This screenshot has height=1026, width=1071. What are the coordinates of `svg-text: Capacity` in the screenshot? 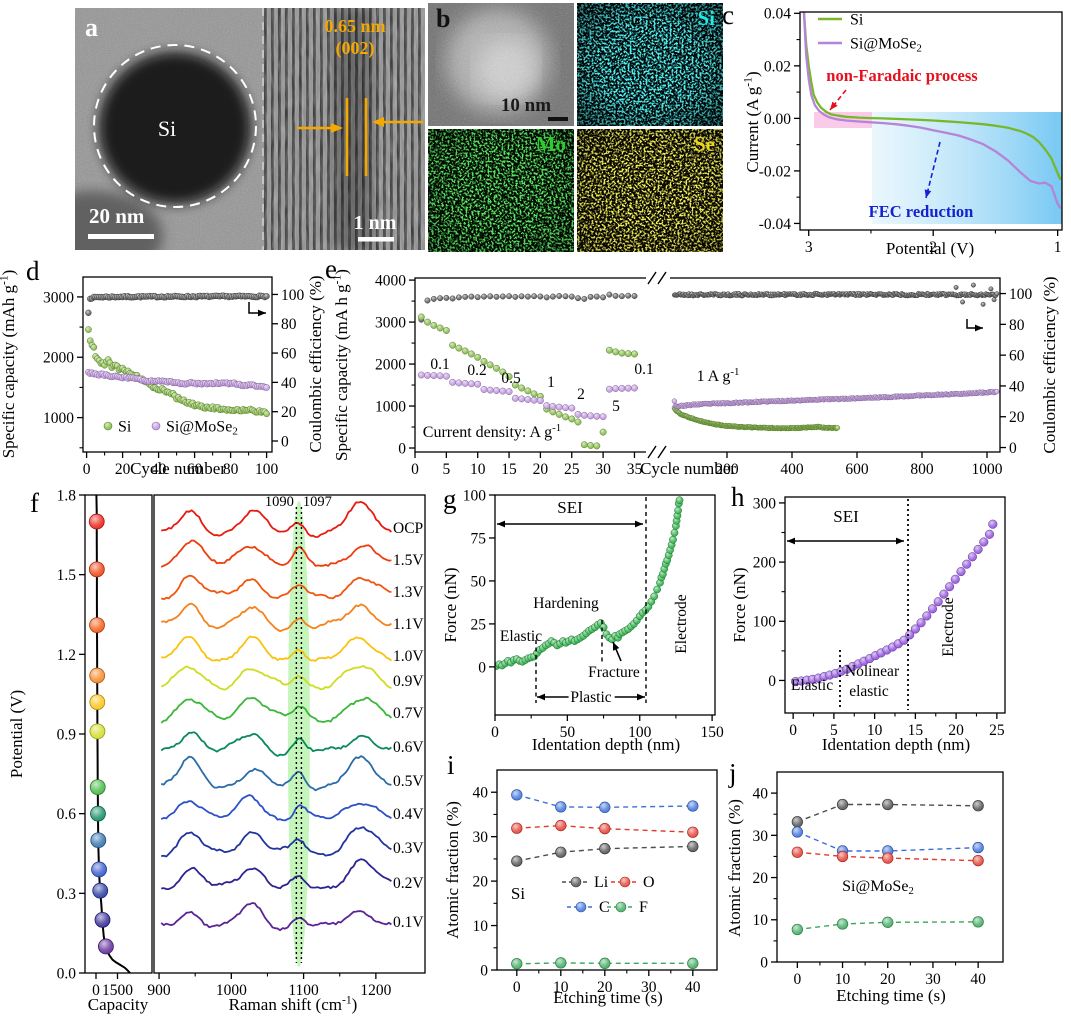 It's located at (118, 1004).